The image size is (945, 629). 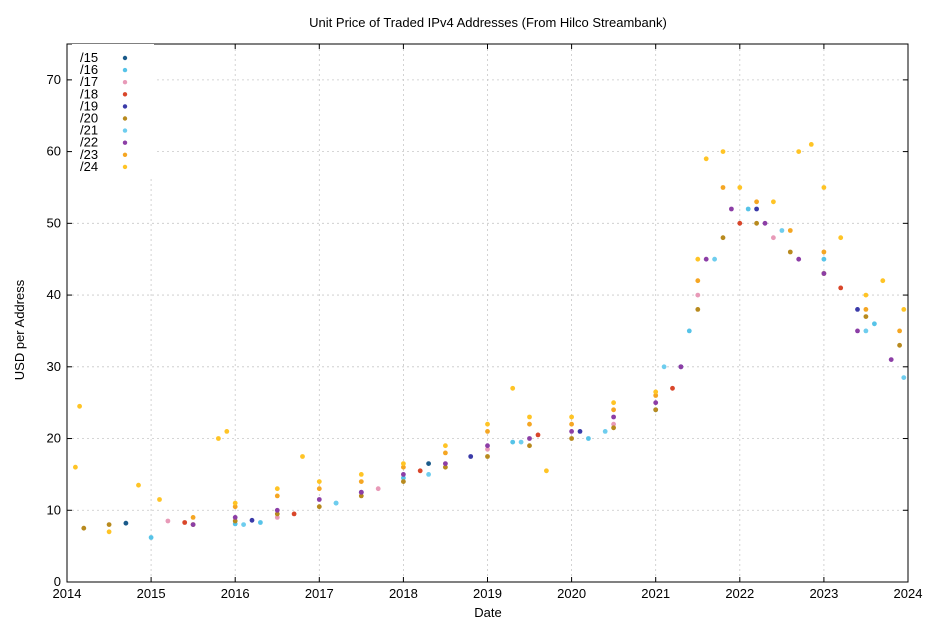 What do you see at coordinates (54, 79) in the screenshot?
I see `y-tick-label: 70` at bounding box center [54, 79].